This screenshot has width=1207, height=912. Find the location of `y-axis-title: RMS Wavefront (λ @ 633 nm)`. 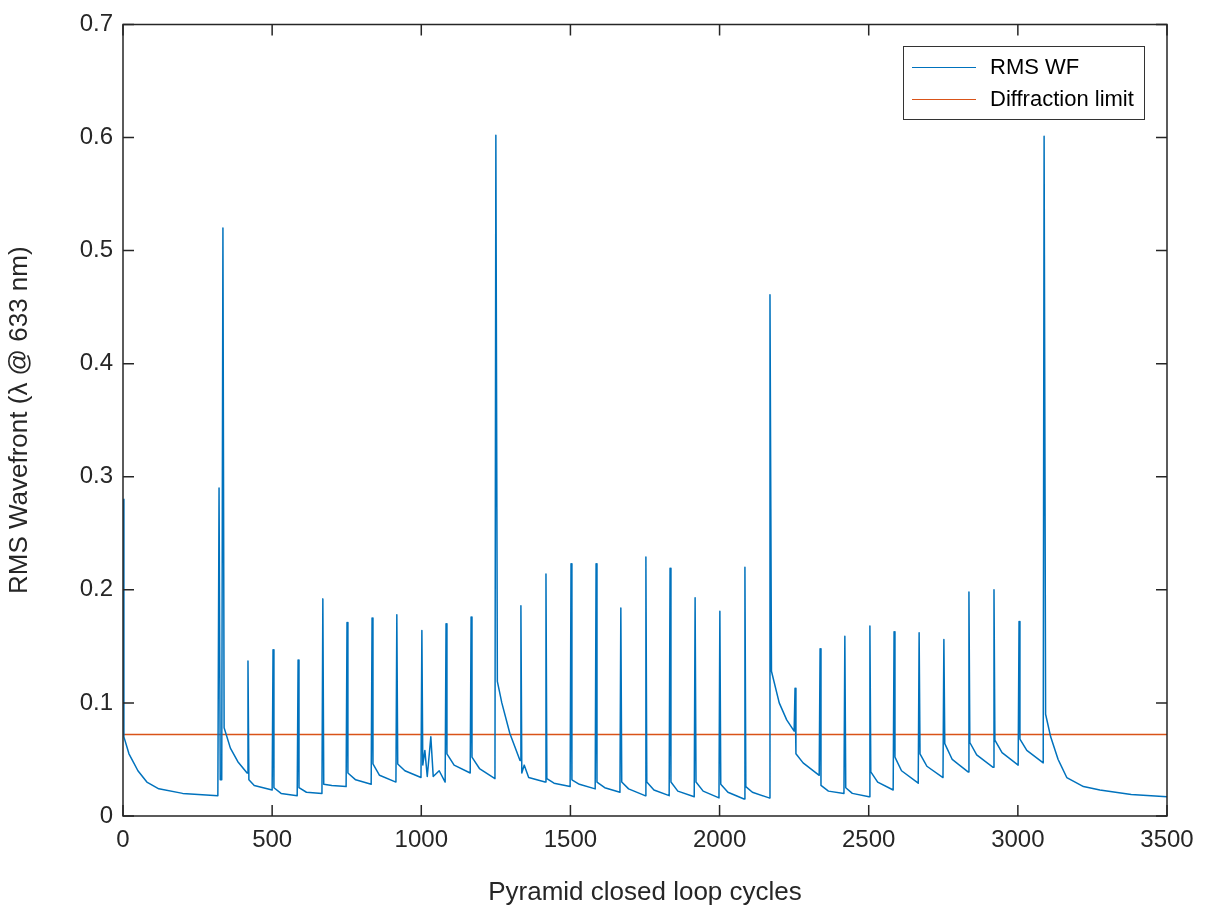

y-axis-title: RMS Wavefront (λ @ 633 nm) is located at coordinates (17, 420).